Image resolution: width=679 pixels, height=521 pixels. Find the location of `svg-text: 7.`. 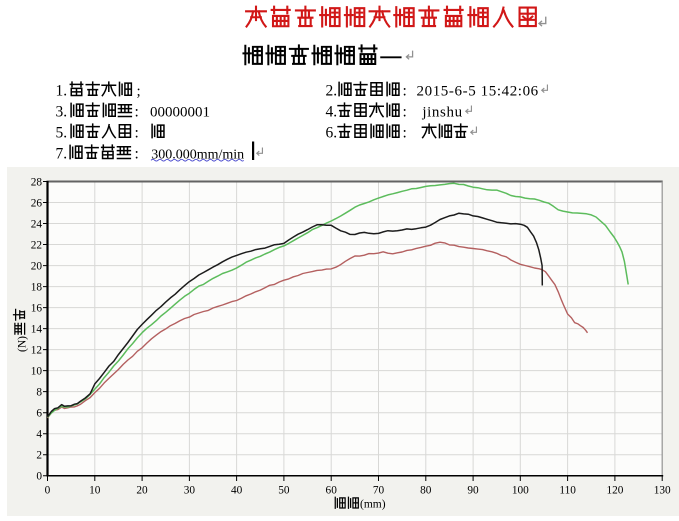

svg-text: 7. is located at coordinates (62, 154).